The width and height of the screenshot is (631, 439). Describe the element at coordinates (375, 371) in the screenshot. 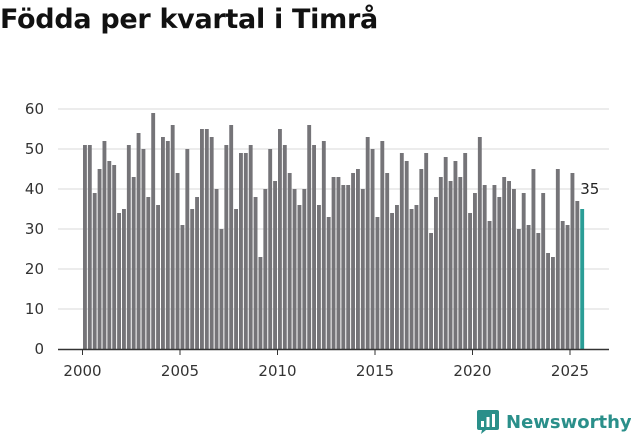

I see `x-tick-label: 2015` at that location.